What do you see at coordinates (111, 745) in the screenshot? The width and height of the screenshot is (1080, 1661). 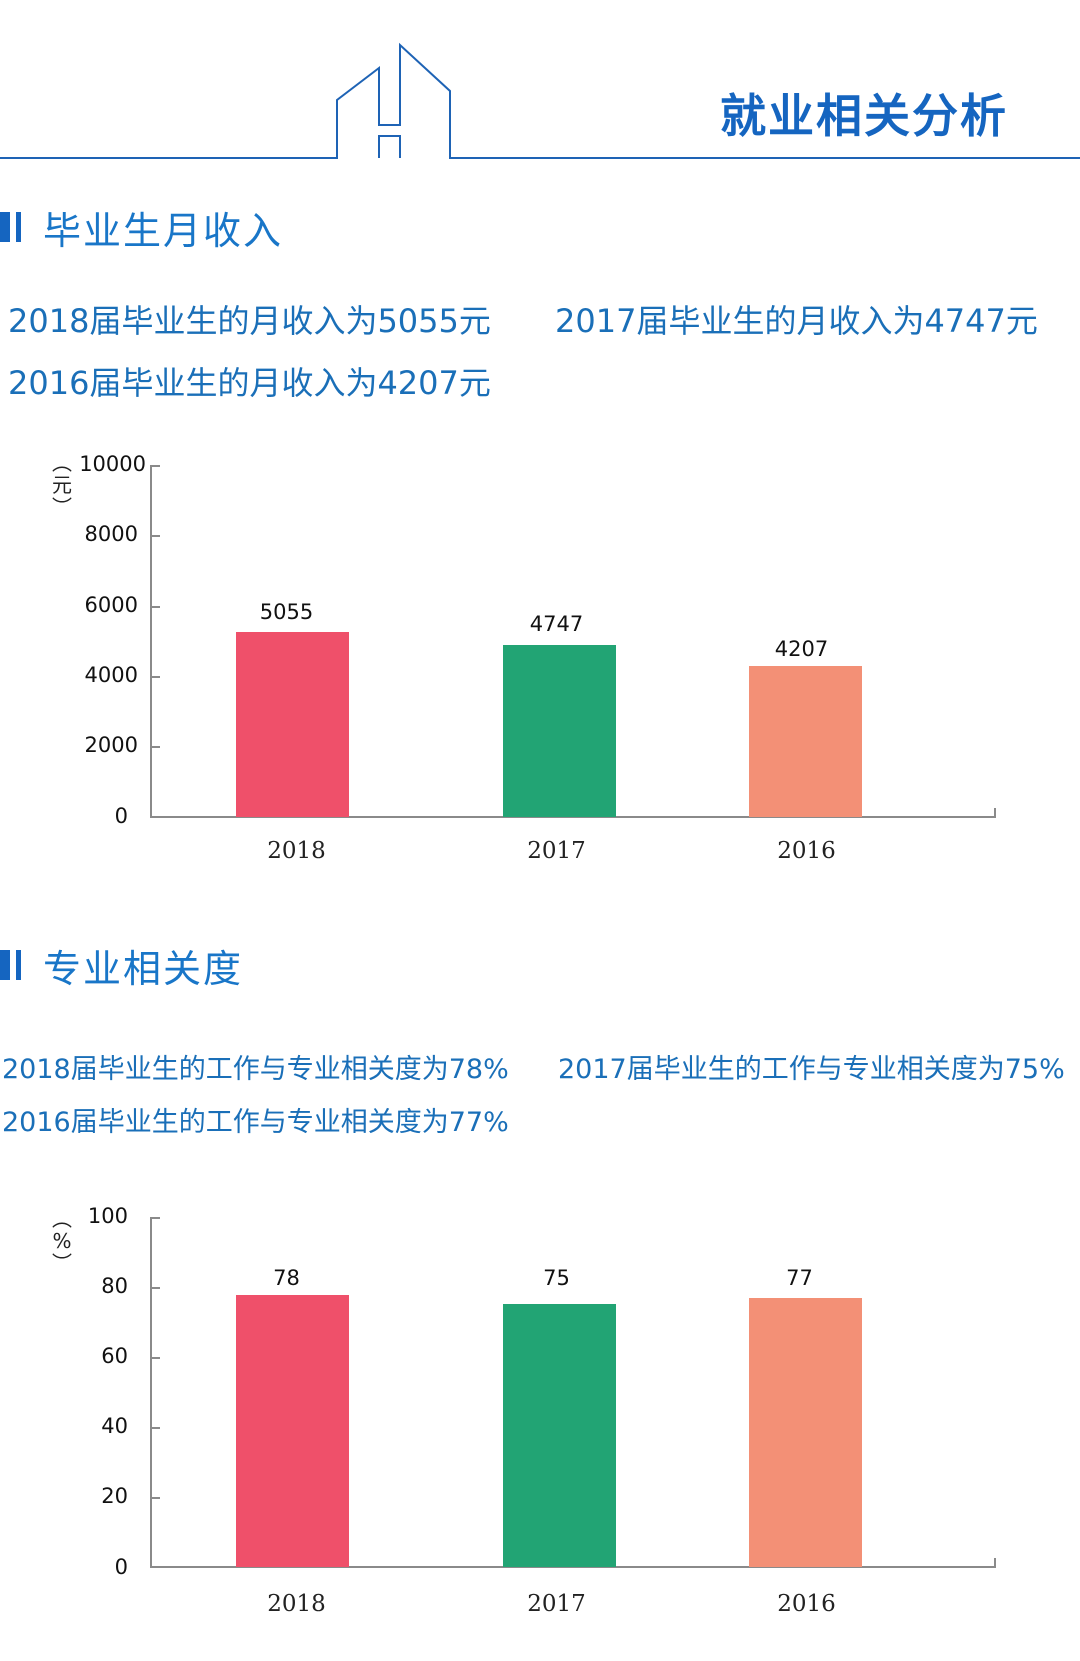 I see `y-tick-label: 2000` at bounding box center [111, 745].